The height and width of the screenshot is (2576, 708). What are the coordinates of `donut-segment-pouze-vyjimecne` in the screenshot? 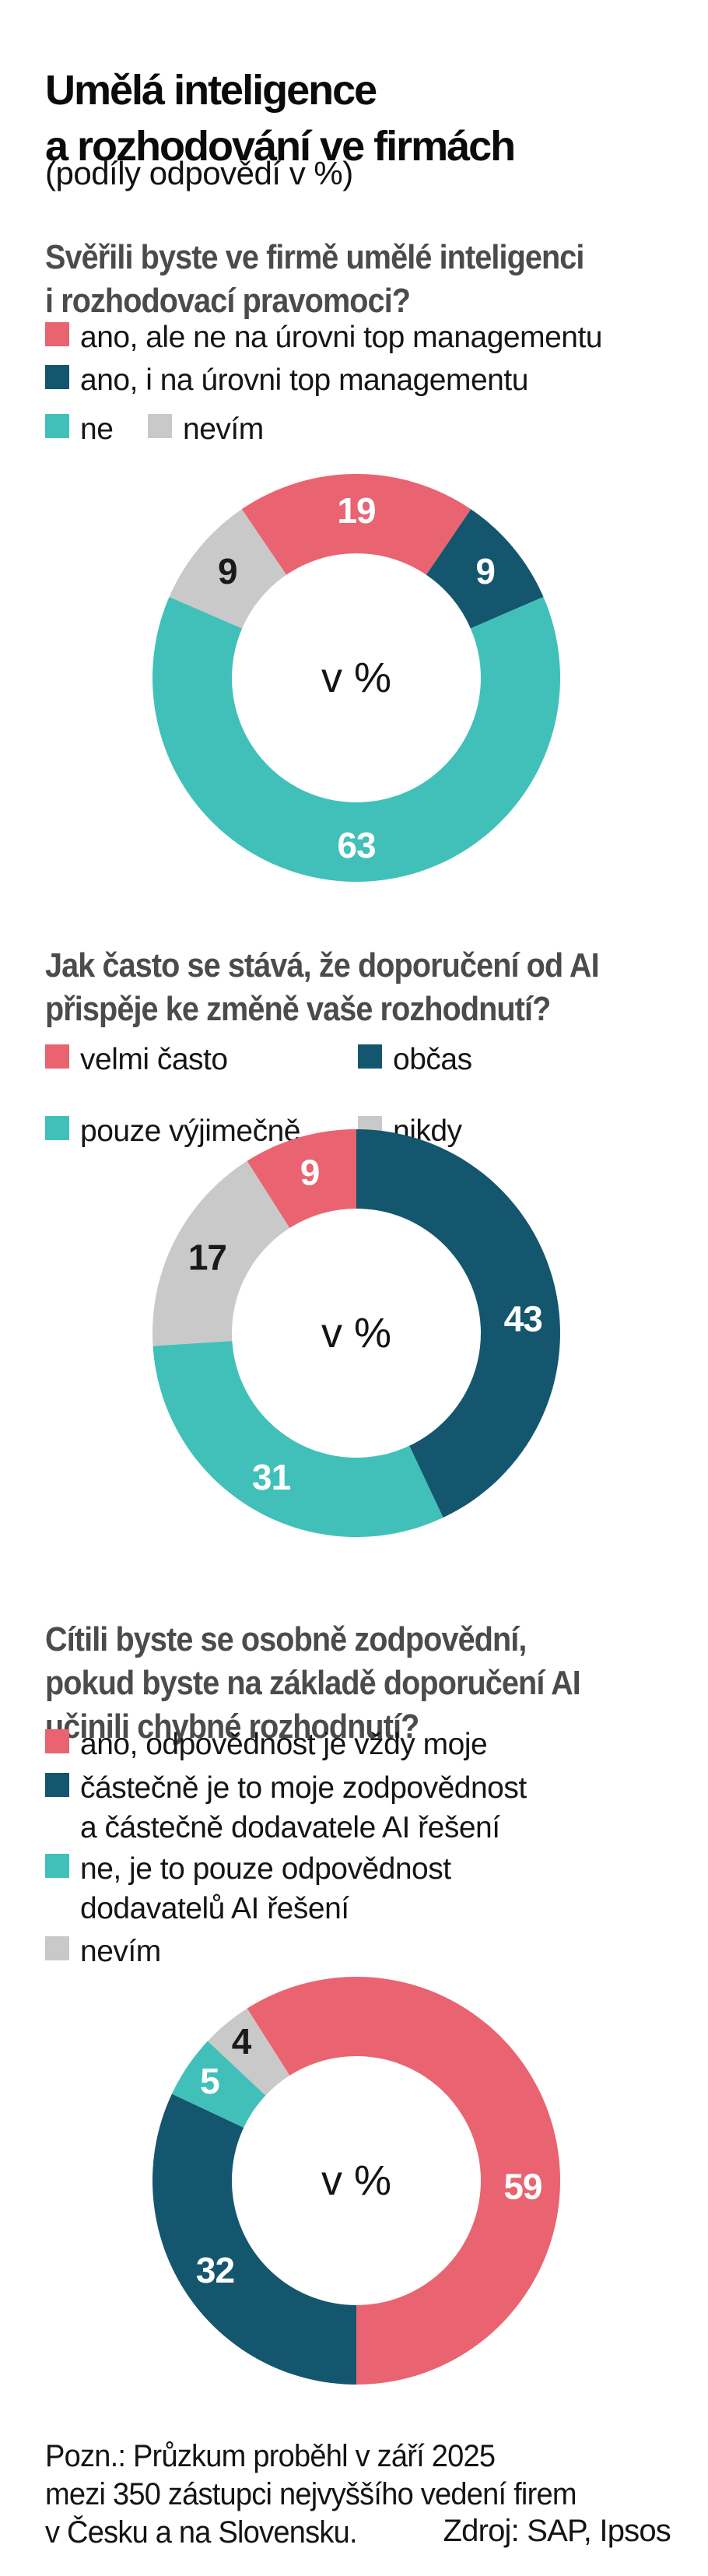 It's located at (297, 1439).